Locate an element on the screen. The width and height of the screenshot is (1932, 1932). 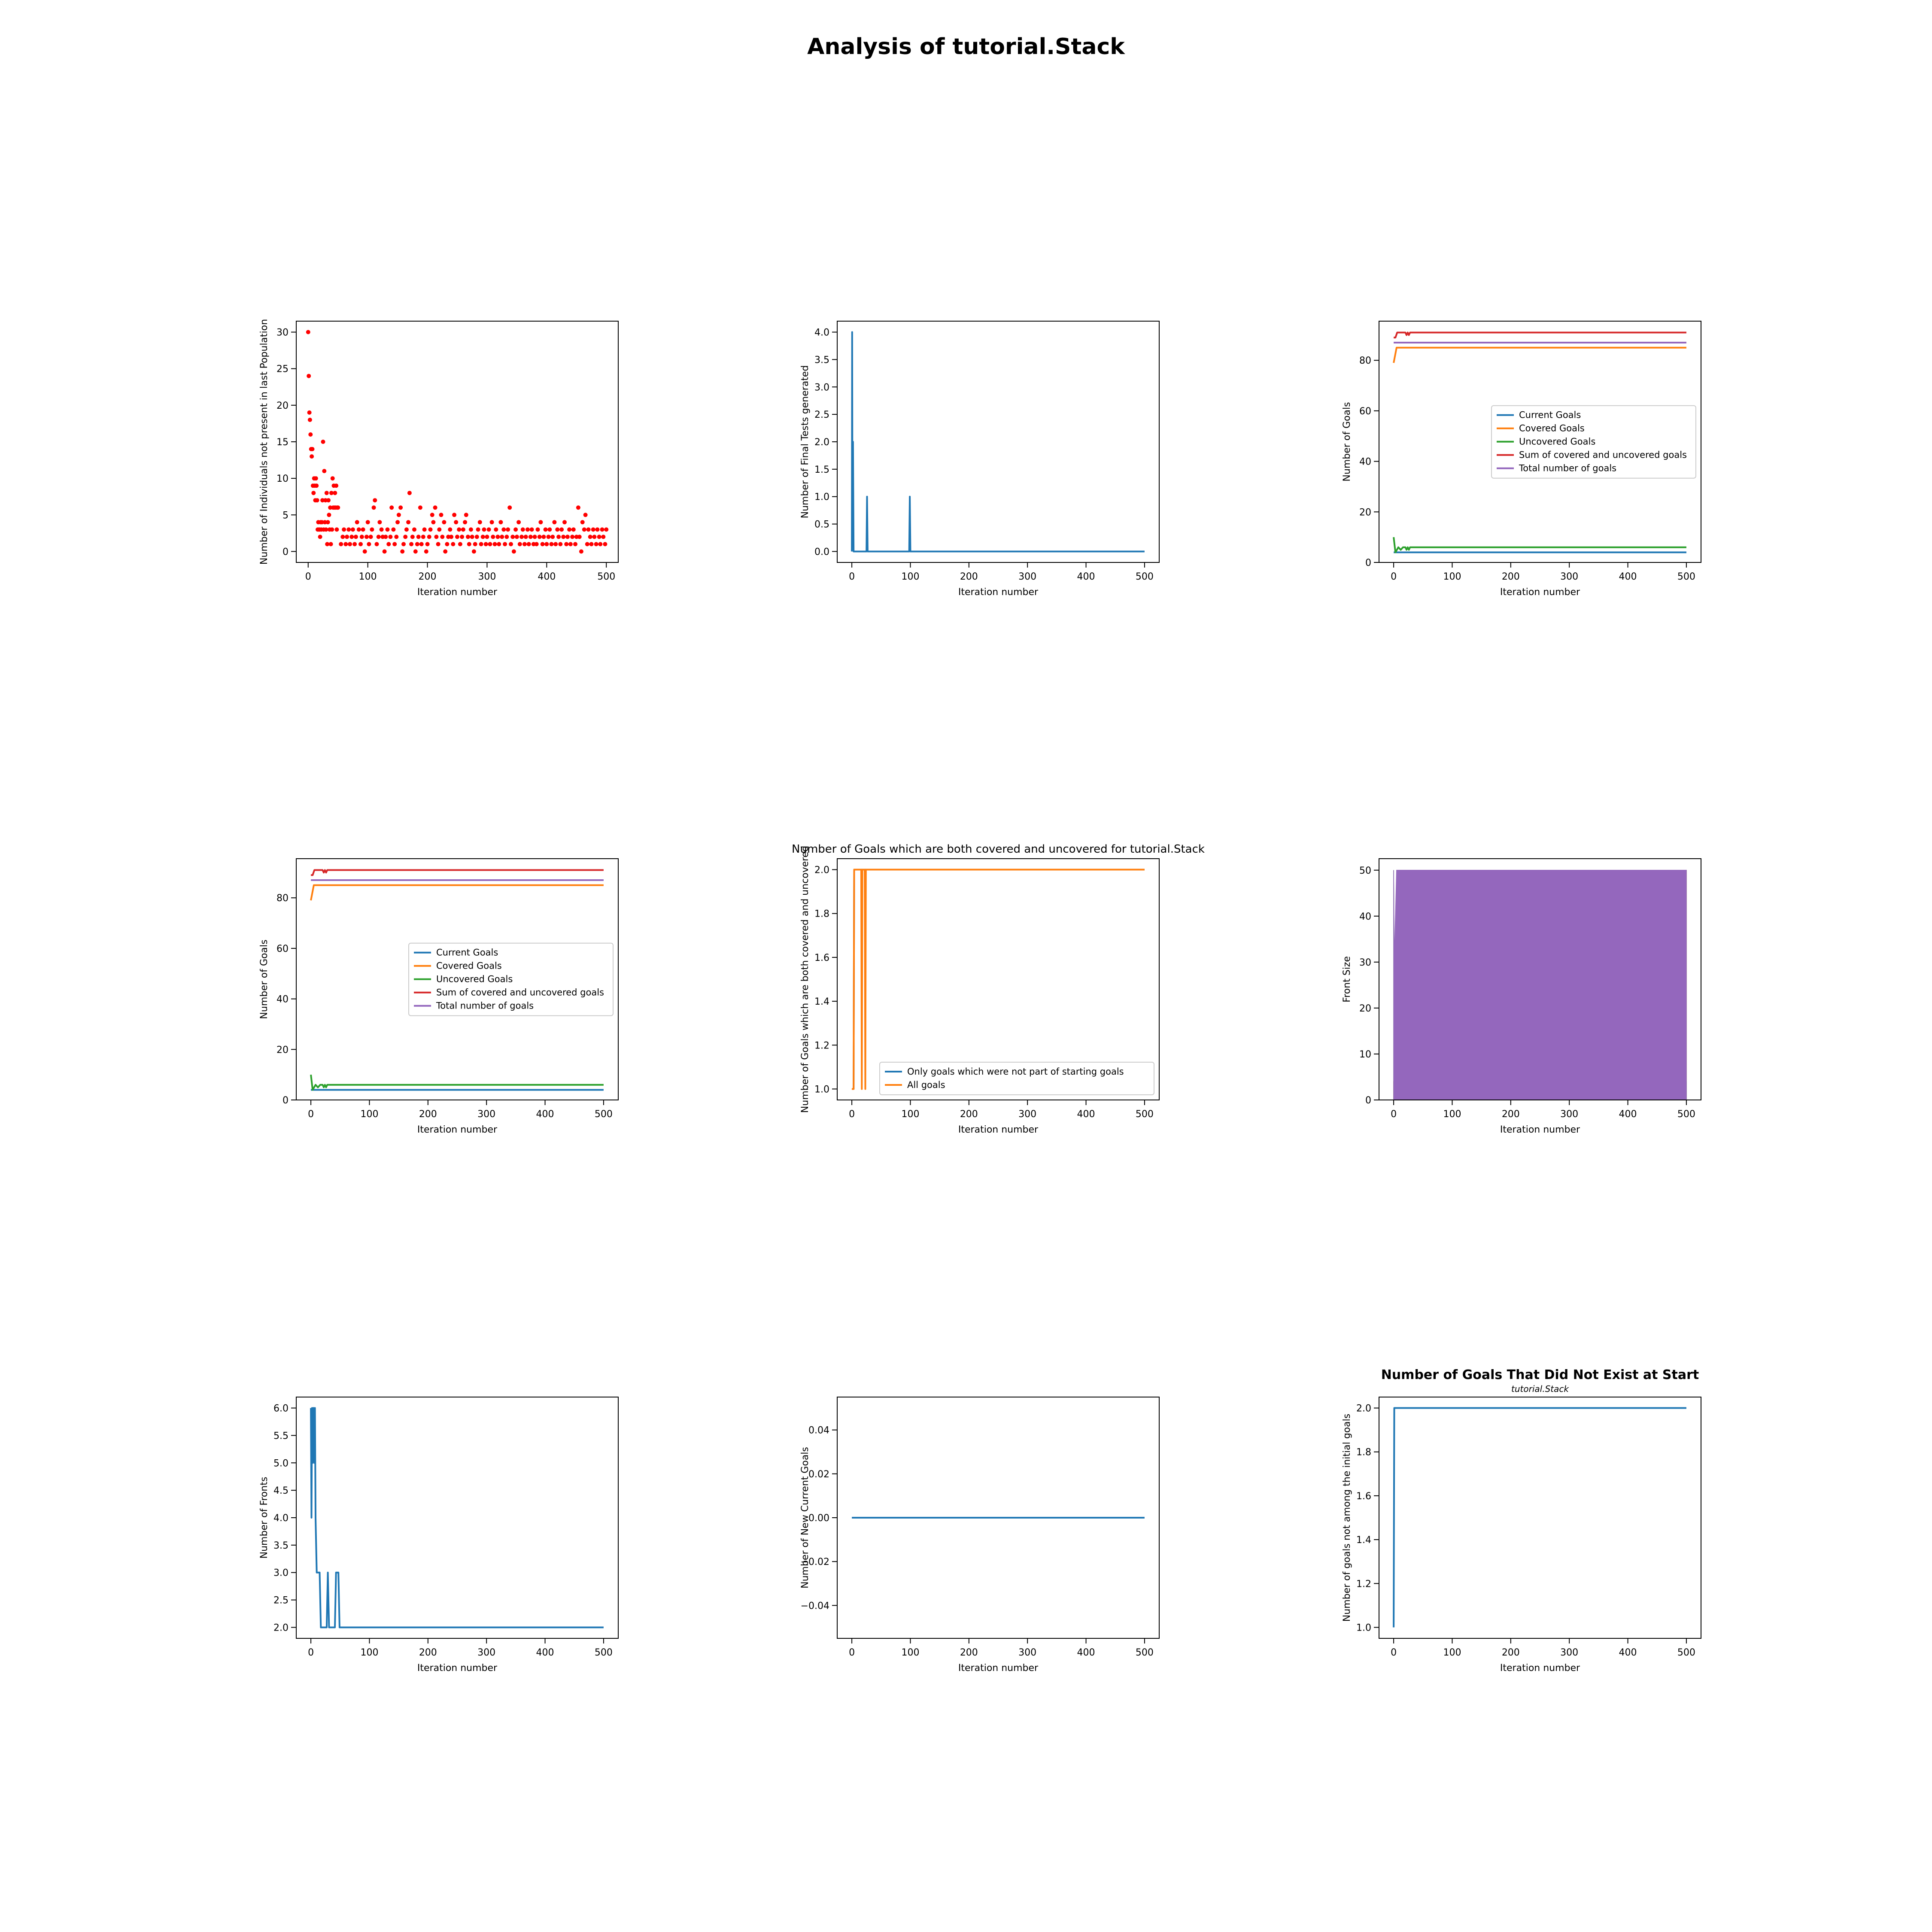
y-axis-label: Number of Fronts is located at coordinates (264, 1518).